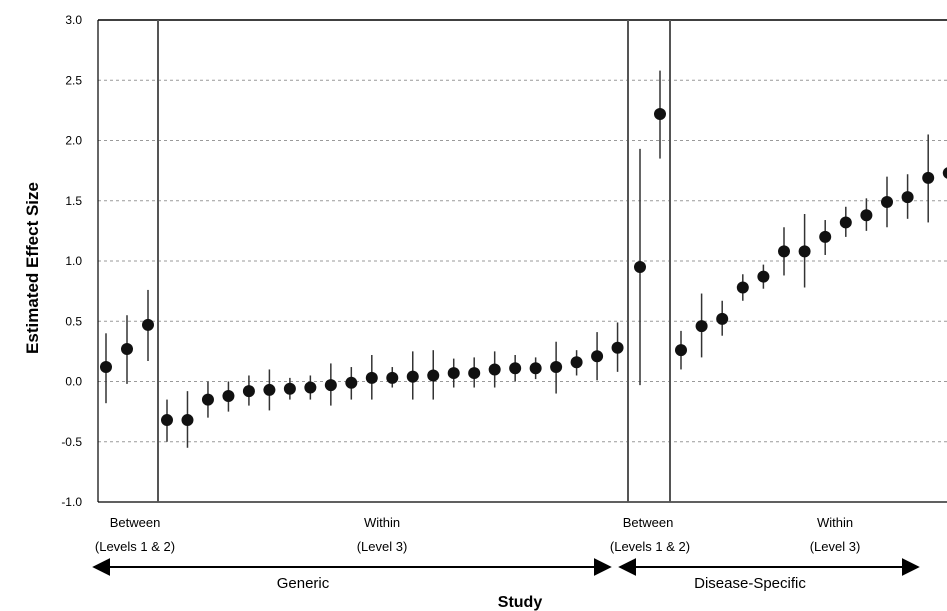  Describe the element at coordinates (750, 583) in the screenshot. I see `category-label-disease-specific: Disease-Specific` at that location.